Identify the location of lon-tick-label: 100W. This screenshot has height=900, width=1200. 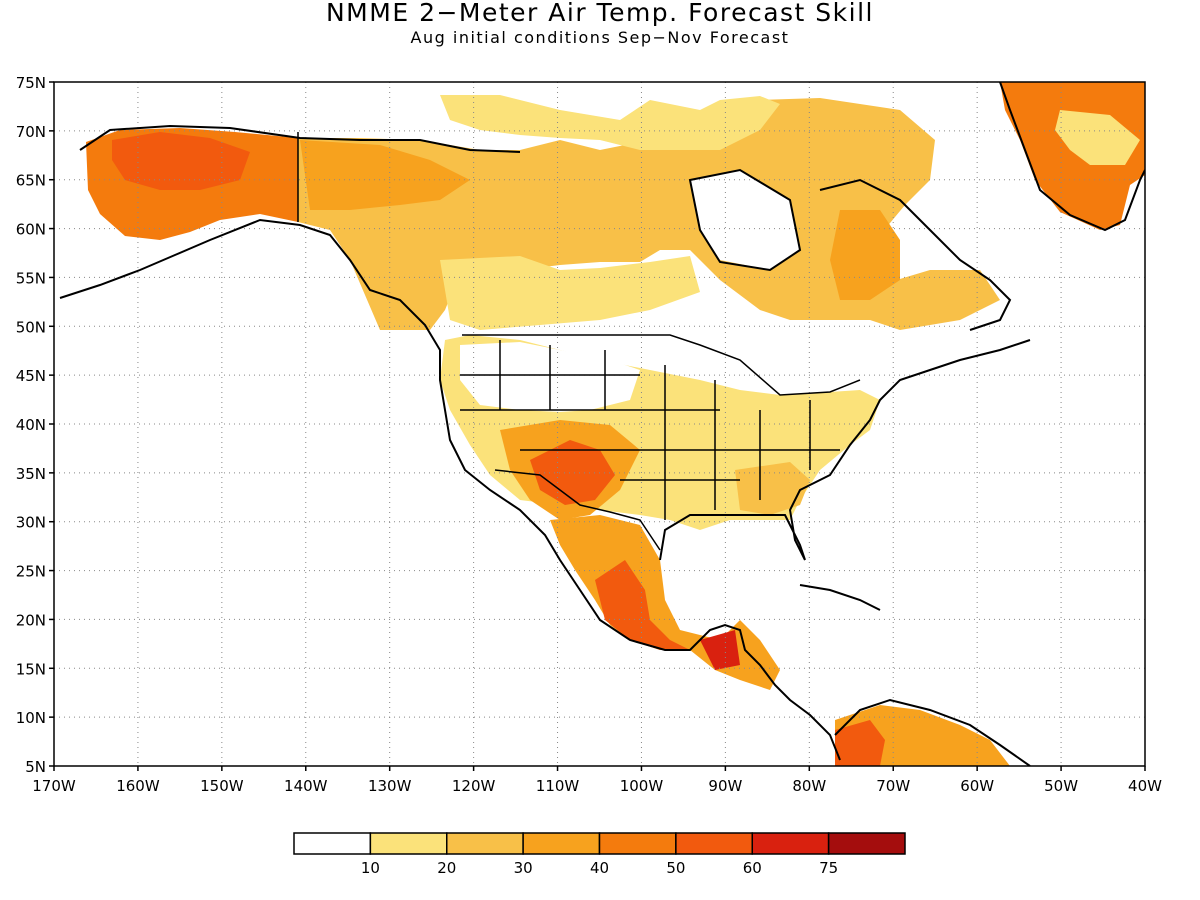
(642, 786).